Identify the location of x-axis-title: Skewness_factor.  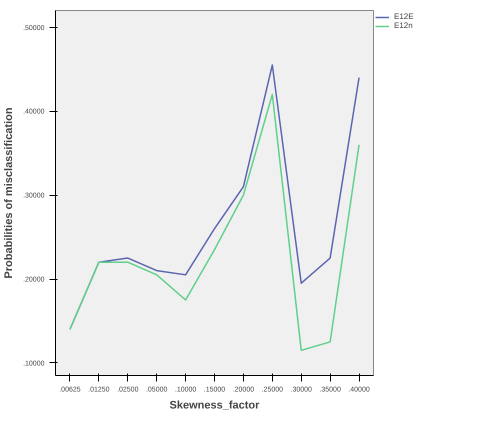
(215, 406).